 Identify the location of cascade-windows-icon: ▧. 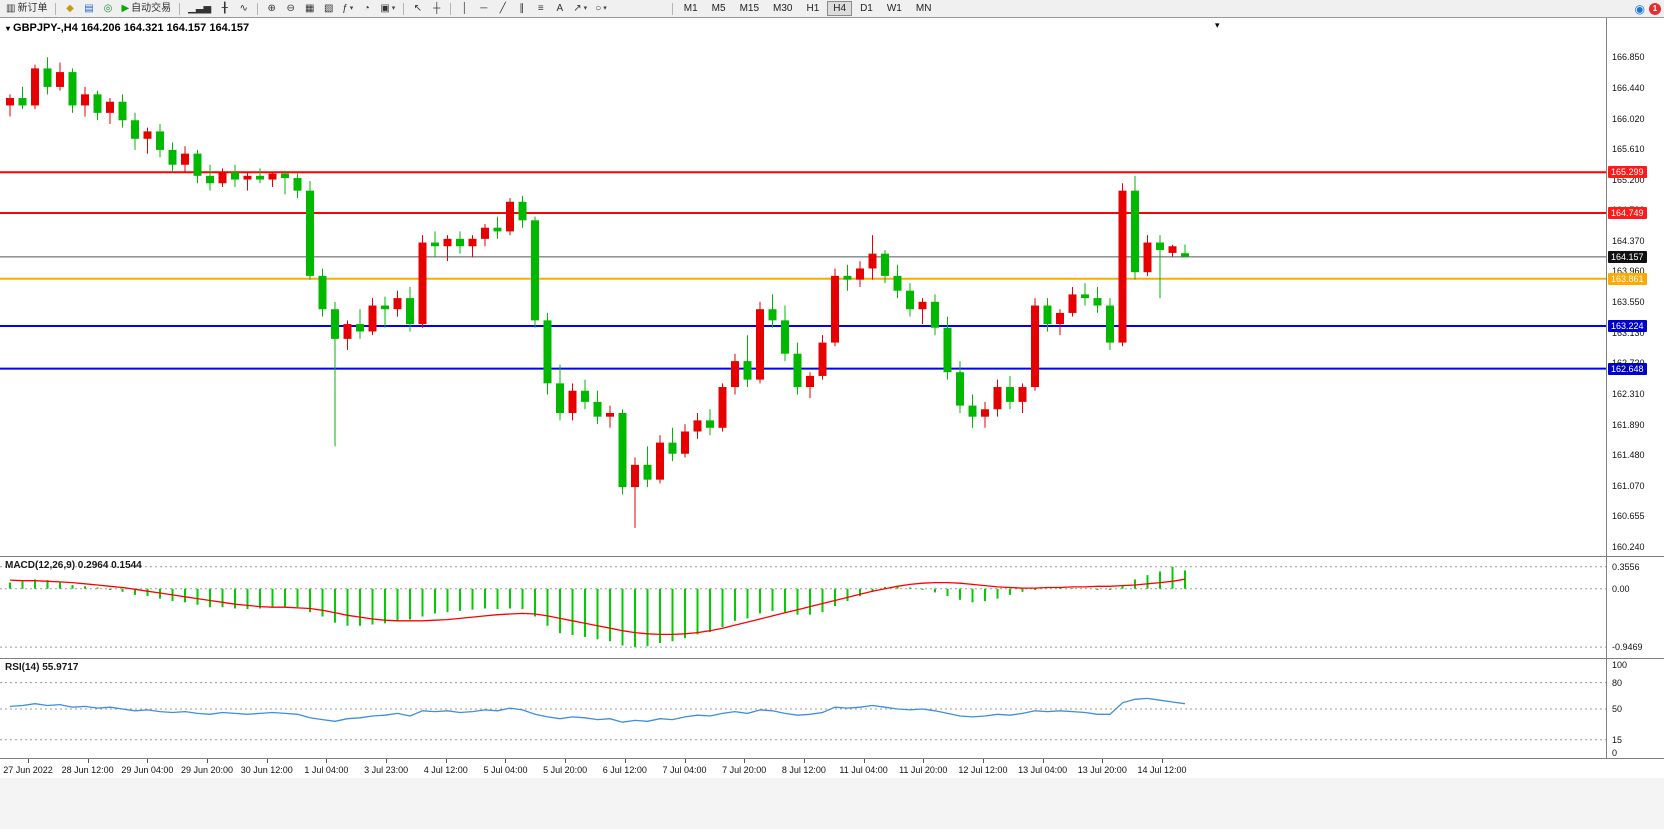
(329, 8).